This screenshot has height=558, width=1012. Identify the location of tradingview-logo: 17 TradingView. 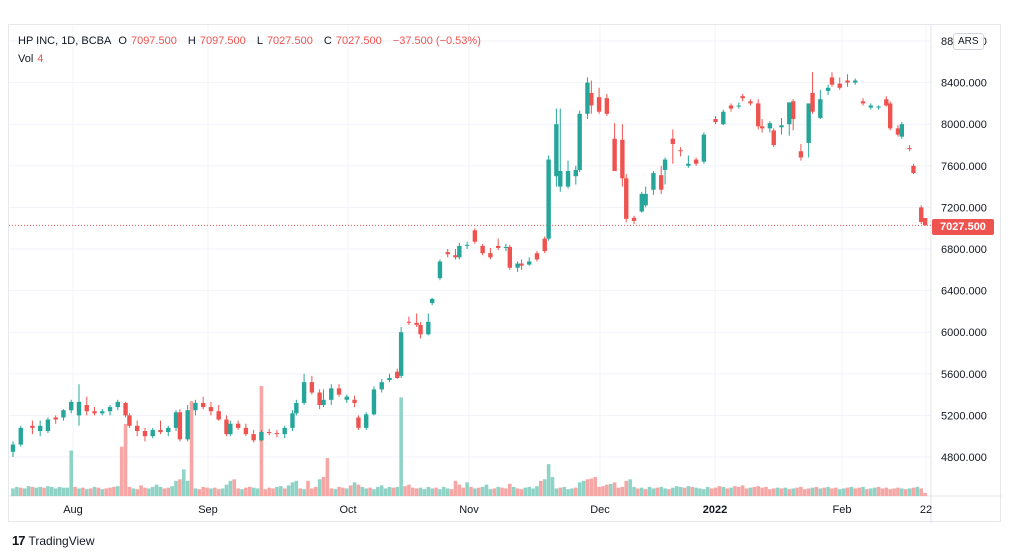
(53, 540).